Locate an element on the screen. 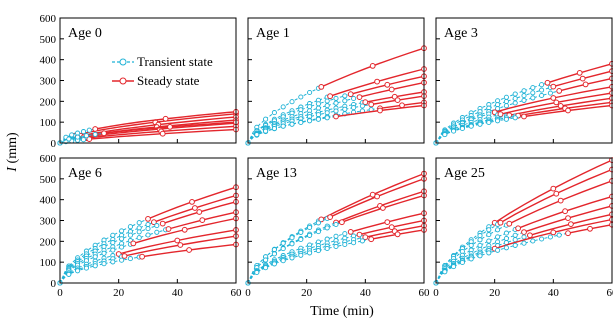 The width and height of the screenshot is (613, 320). x-tick-label: 0 is located at coordinates (436, 293).